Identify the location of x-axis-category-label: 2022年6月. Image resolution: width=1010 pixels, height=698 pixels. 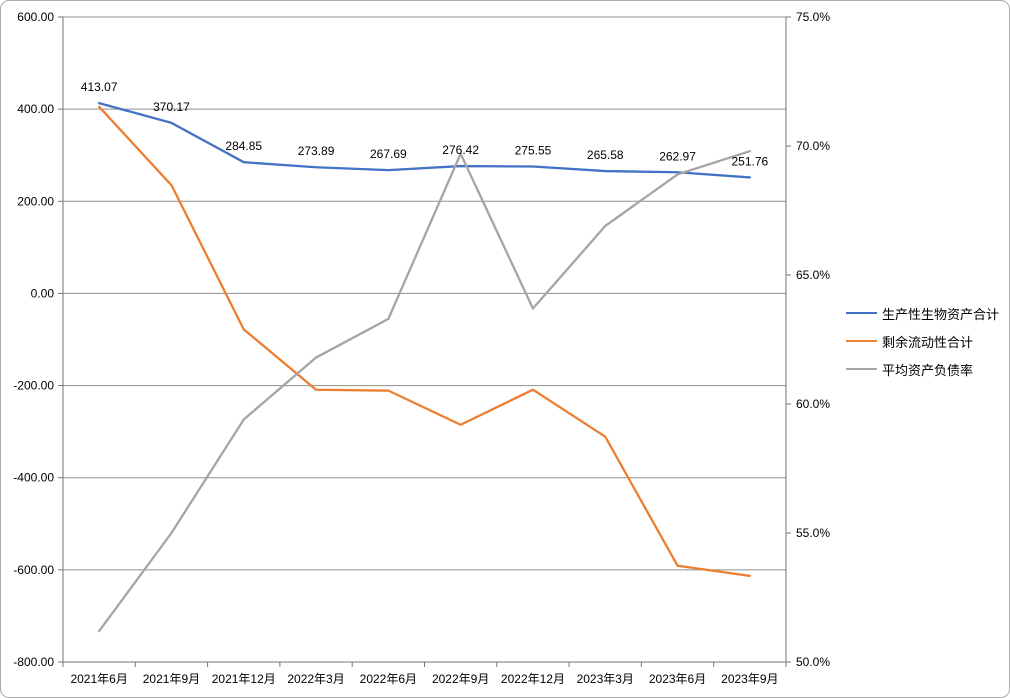
(388, 679).